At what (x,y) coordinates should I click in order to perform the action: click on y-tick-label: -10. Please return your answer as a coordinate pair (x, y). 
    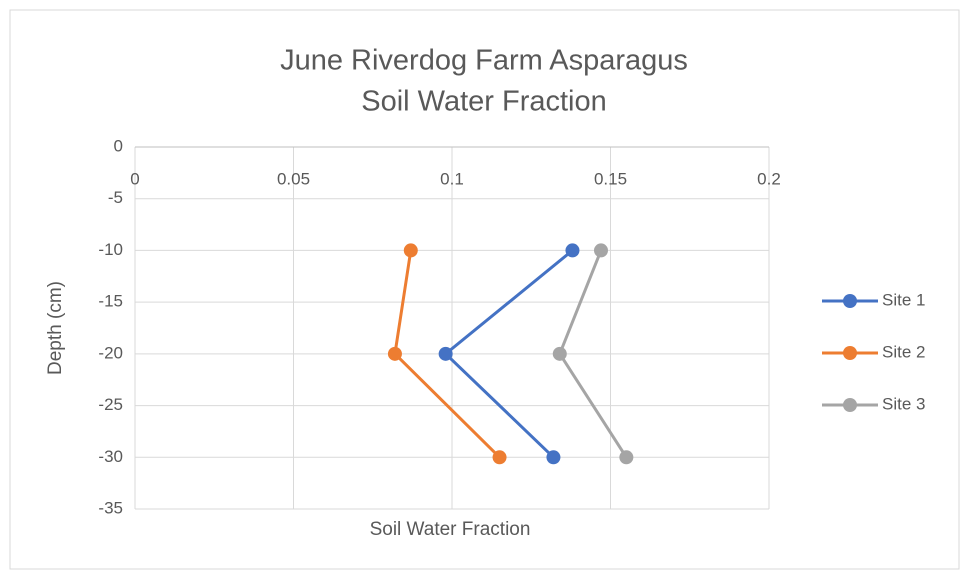
    Looking at the image, I should click on (110, 249).